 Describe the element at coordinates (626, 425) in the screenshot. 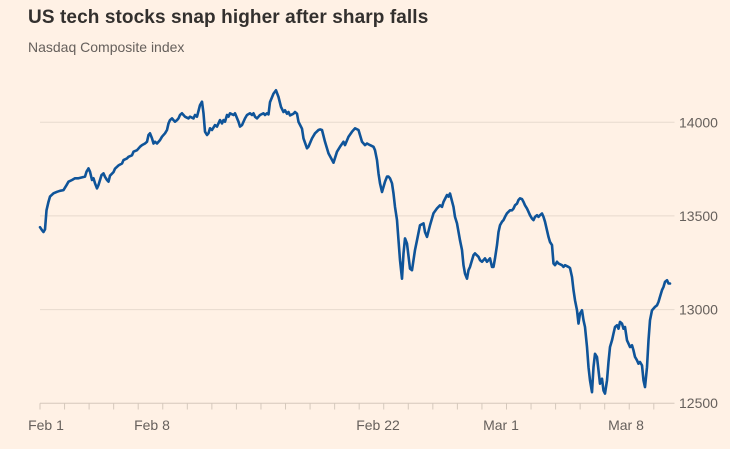

I see `x-axis-label: Mar 8` at that location.